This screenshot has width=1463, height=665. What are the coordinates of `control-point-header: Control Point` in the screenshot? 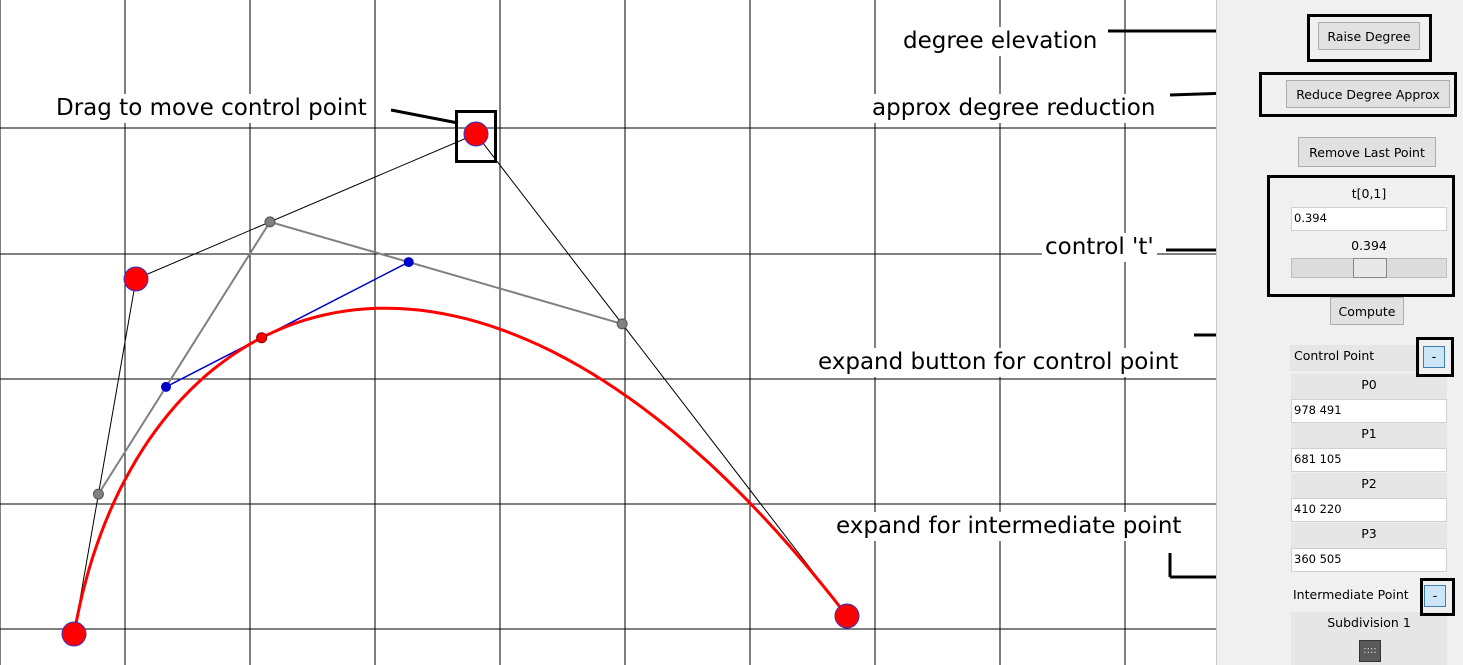 It's located at (1355, 358).